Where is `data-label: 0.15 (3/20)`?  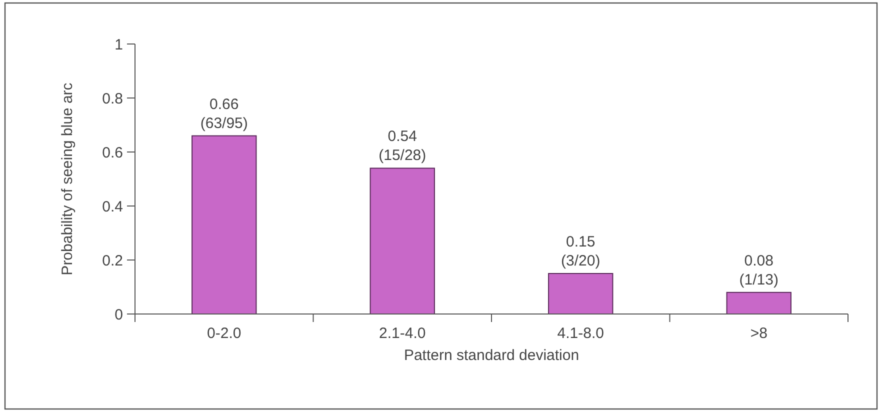 data-label: 0.15 (3/20) is located at coordinates (580, 252).